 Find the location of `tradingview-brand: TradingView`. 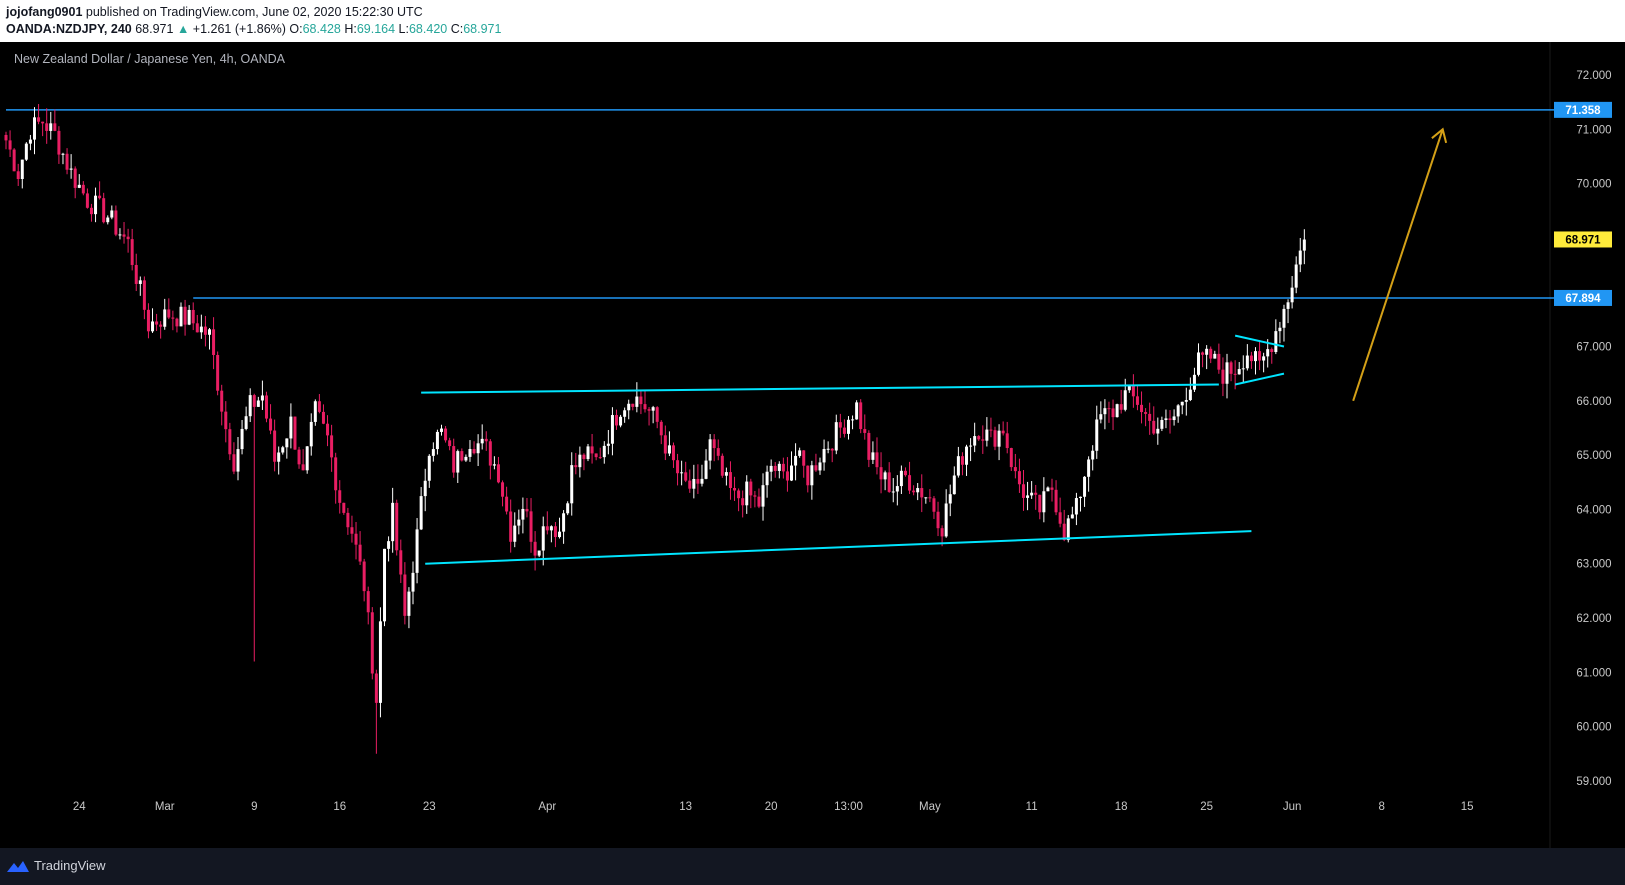

tradingview-brand: TradingView is located at coordinates (70, 865).